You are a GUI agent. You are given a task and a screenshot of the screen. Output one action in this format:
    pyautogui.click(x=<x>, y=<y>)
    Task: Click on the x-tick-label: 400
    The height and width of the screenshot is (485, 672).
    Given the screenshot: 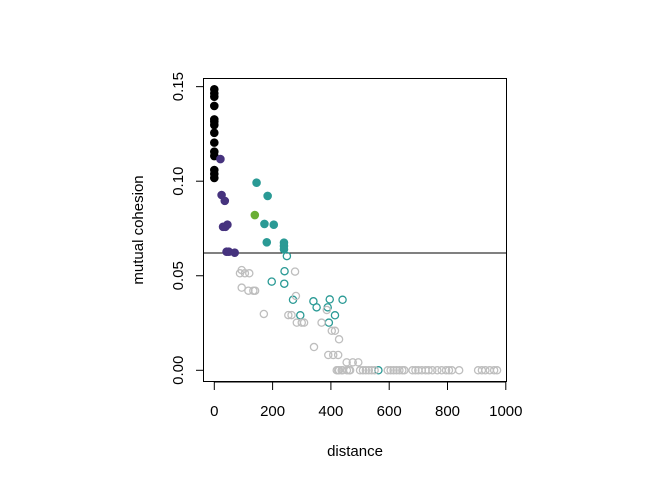 What is the action you would take?
    pyautogui.click(x=330, y=411)
    